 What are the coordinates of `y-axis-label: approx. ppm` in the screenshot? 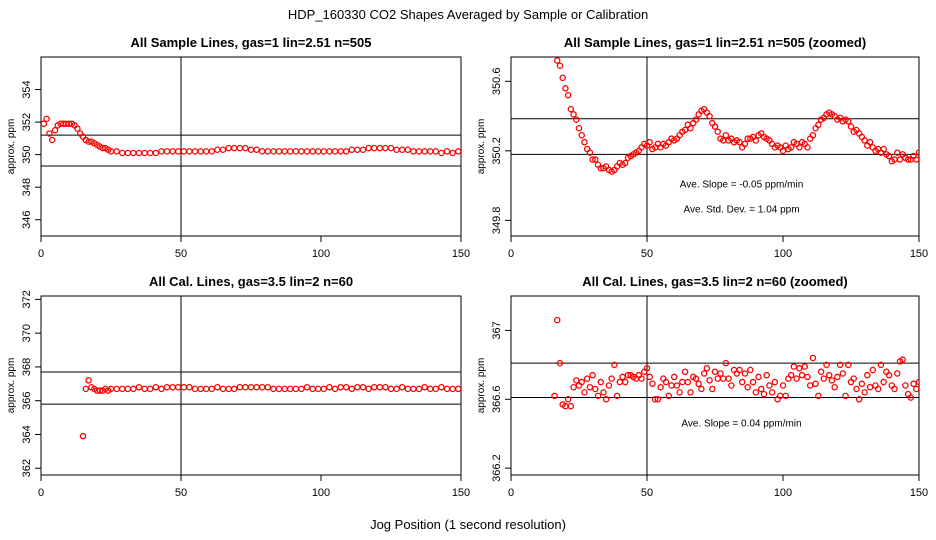 It's located at (481, 386).